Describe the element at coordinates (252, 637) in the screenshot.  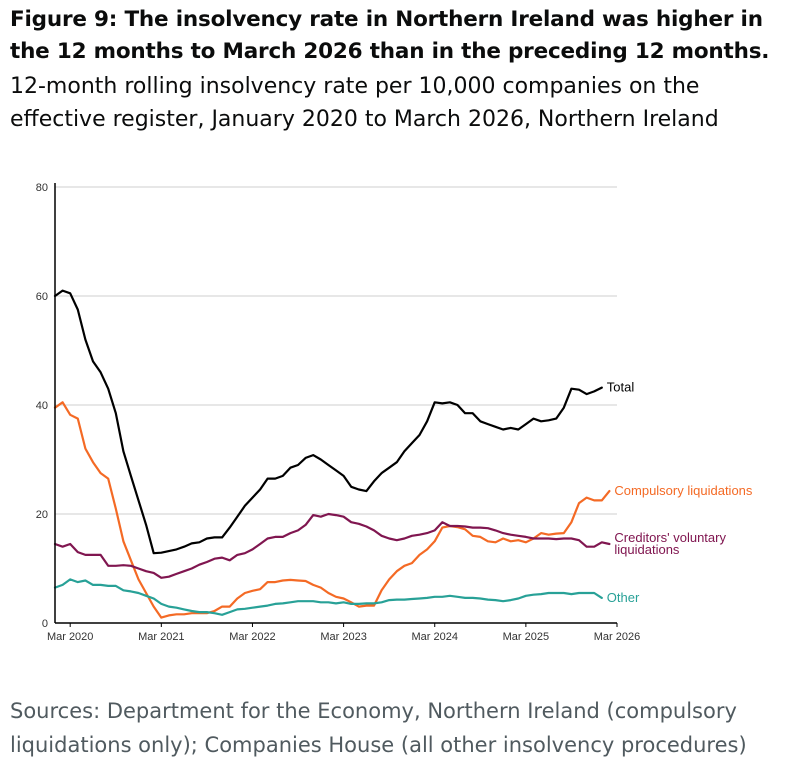
I see `x-tick-label: Mar 2022` at that location.